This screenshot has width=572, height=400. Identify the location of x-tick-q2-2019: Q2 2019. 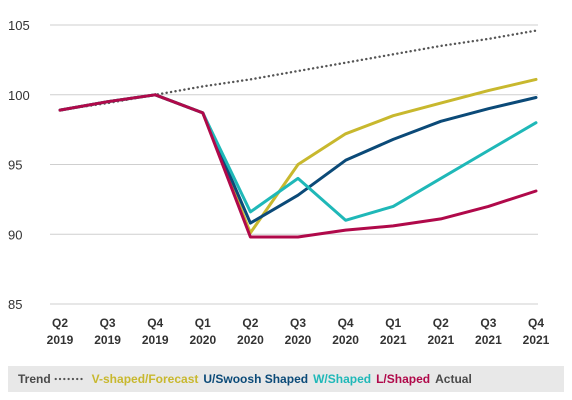
(60, 331).